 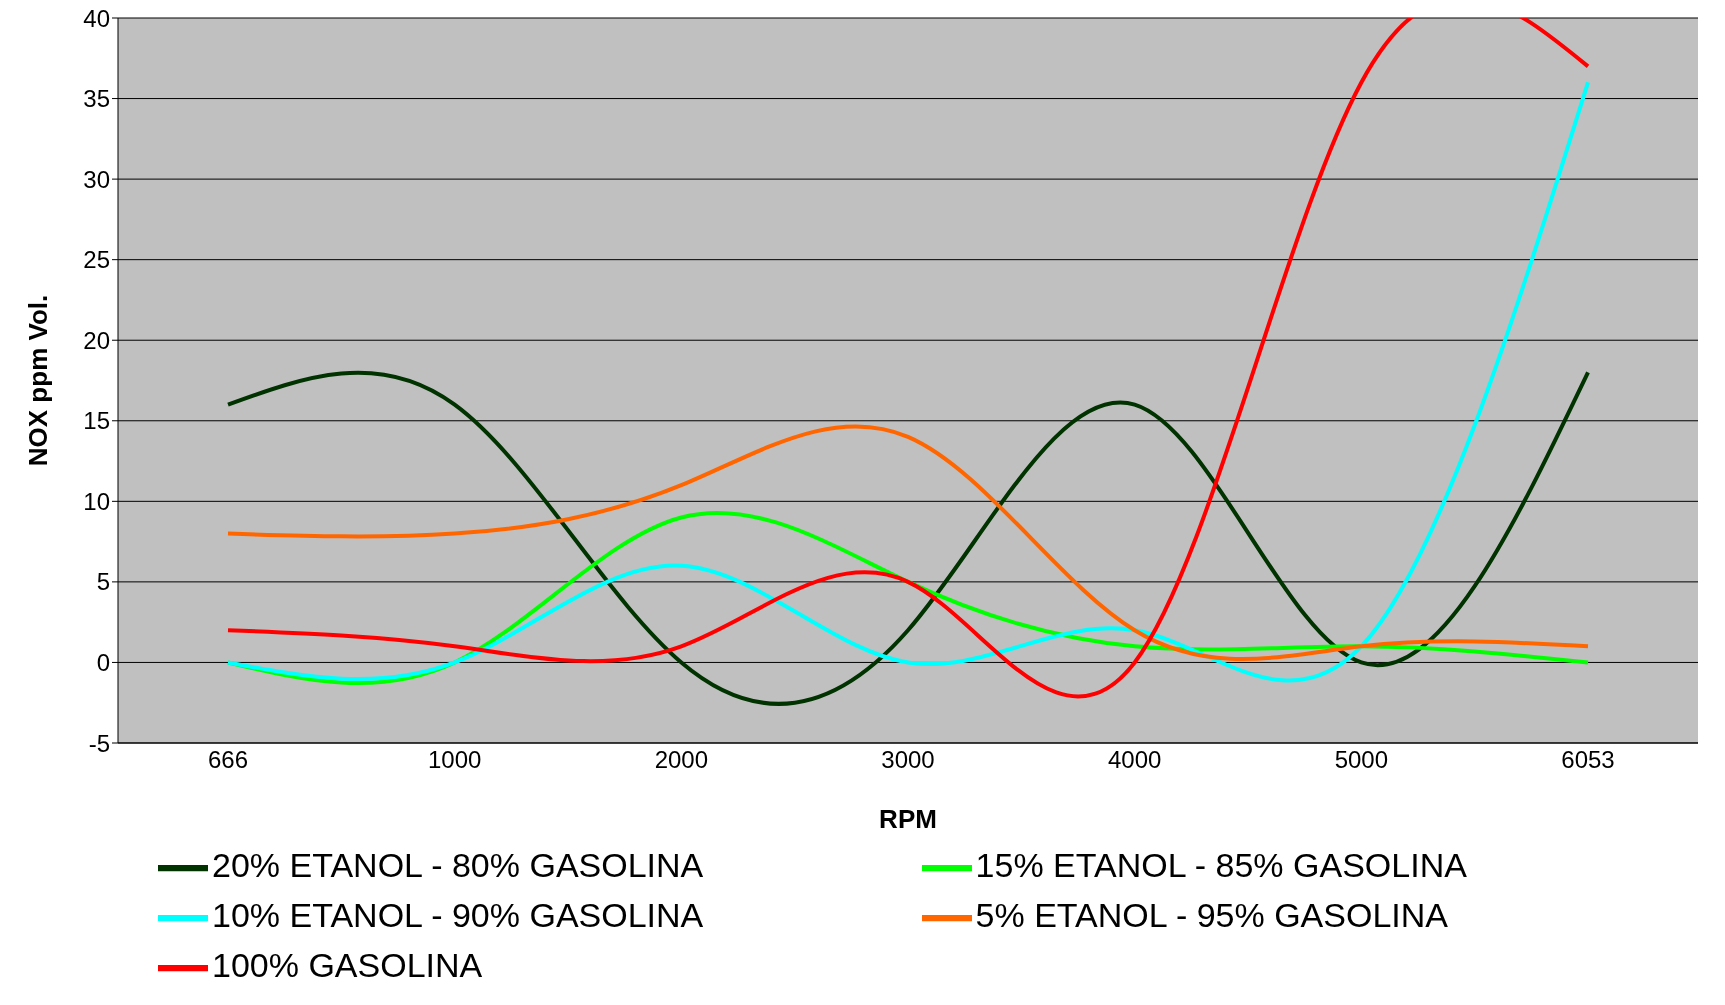 I want to click on x-tick-label: 1000, so click(x=454, y=760).